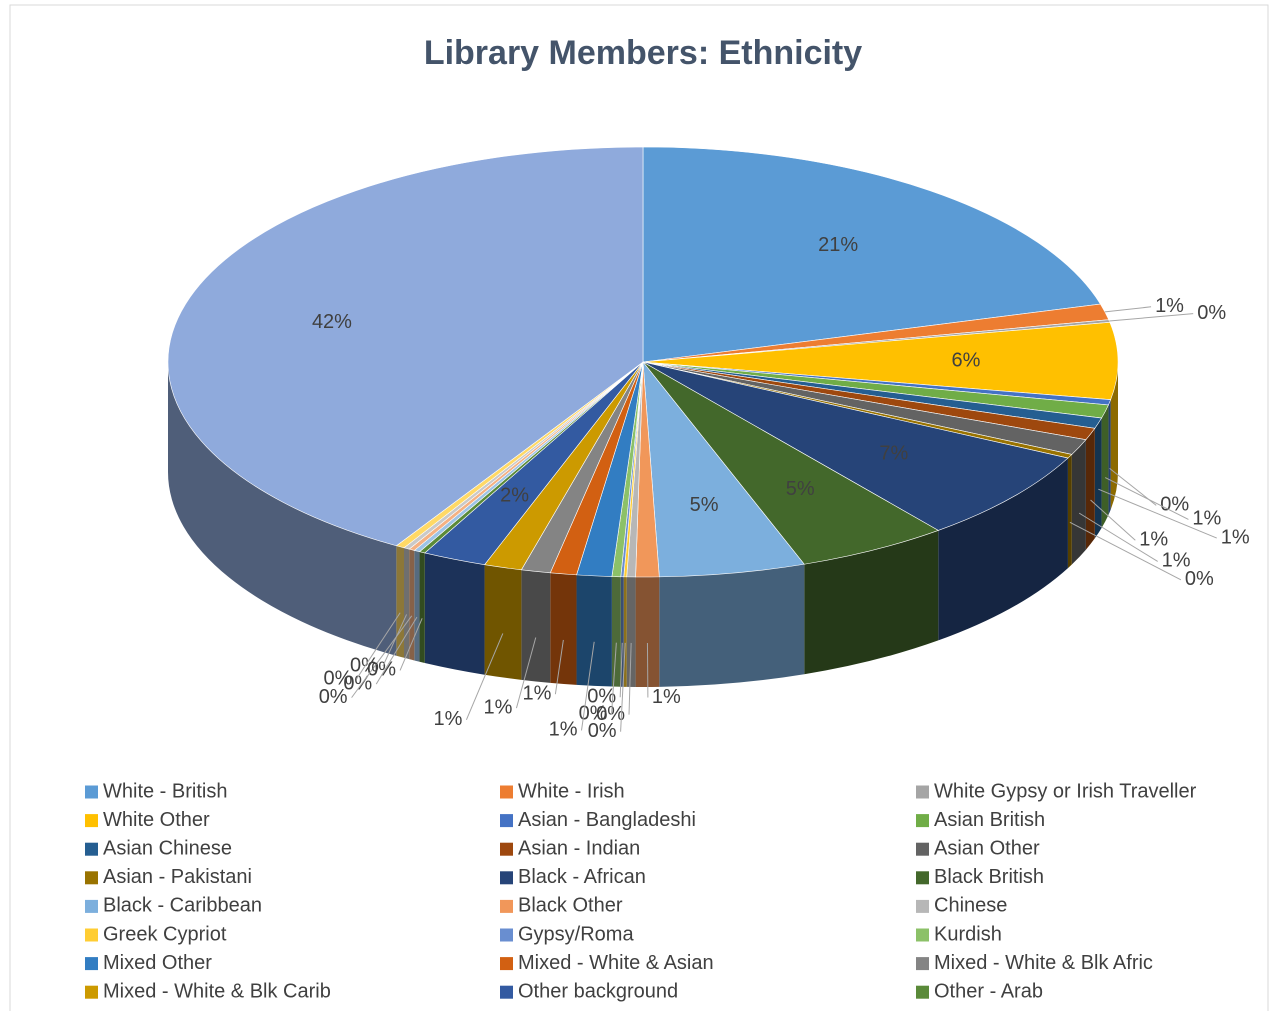 The image size is (1276, 1011). What do you see at coordinates (838, 245) in the screenshot?
I see `data-label: 21%` at bounding box center [838, 245].